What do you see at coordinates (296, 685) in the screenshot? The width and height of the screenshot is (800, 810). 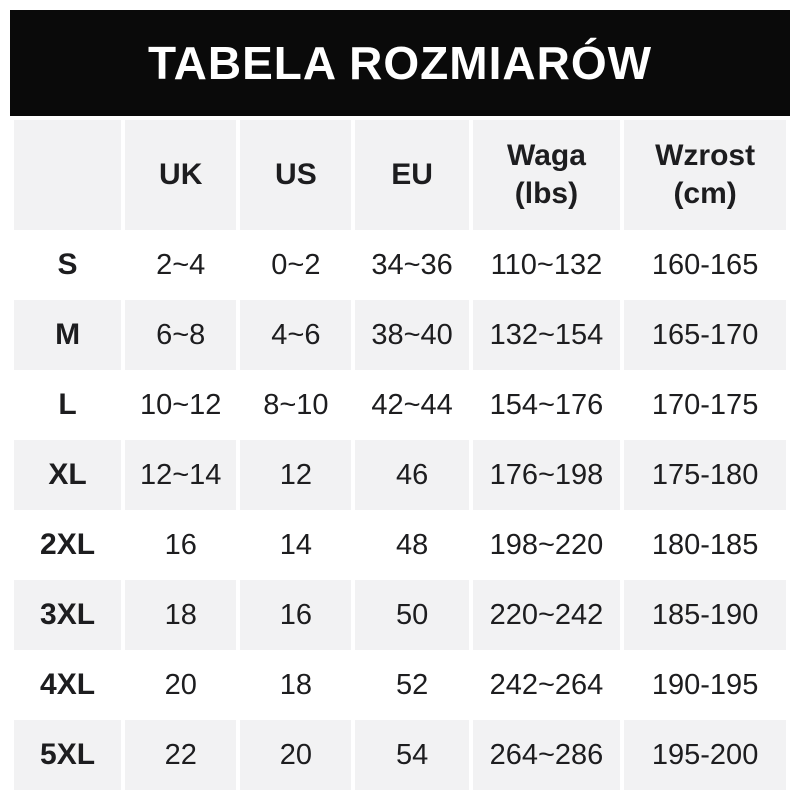 I see `us-value: 18` at bounding box center [296, 685].